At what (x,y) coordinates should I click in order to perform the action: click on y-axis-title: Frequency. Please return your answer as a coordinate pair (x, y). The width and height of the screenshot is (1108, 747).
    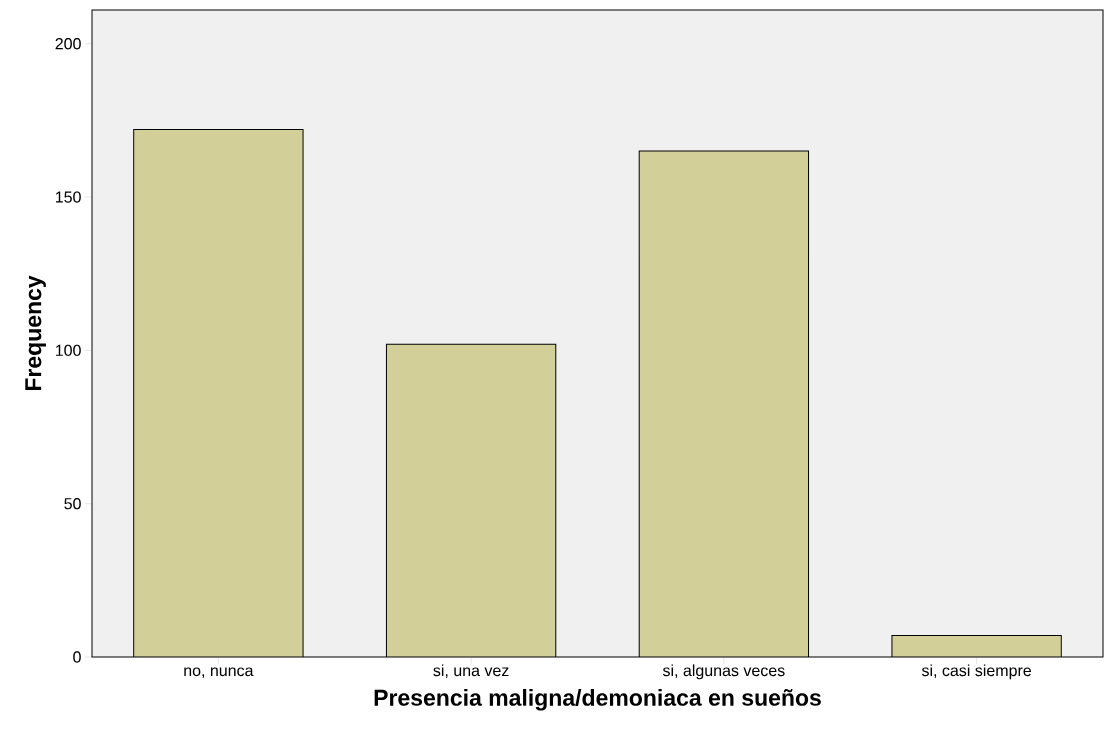
    Looking at the image, I should click on (35, 333).